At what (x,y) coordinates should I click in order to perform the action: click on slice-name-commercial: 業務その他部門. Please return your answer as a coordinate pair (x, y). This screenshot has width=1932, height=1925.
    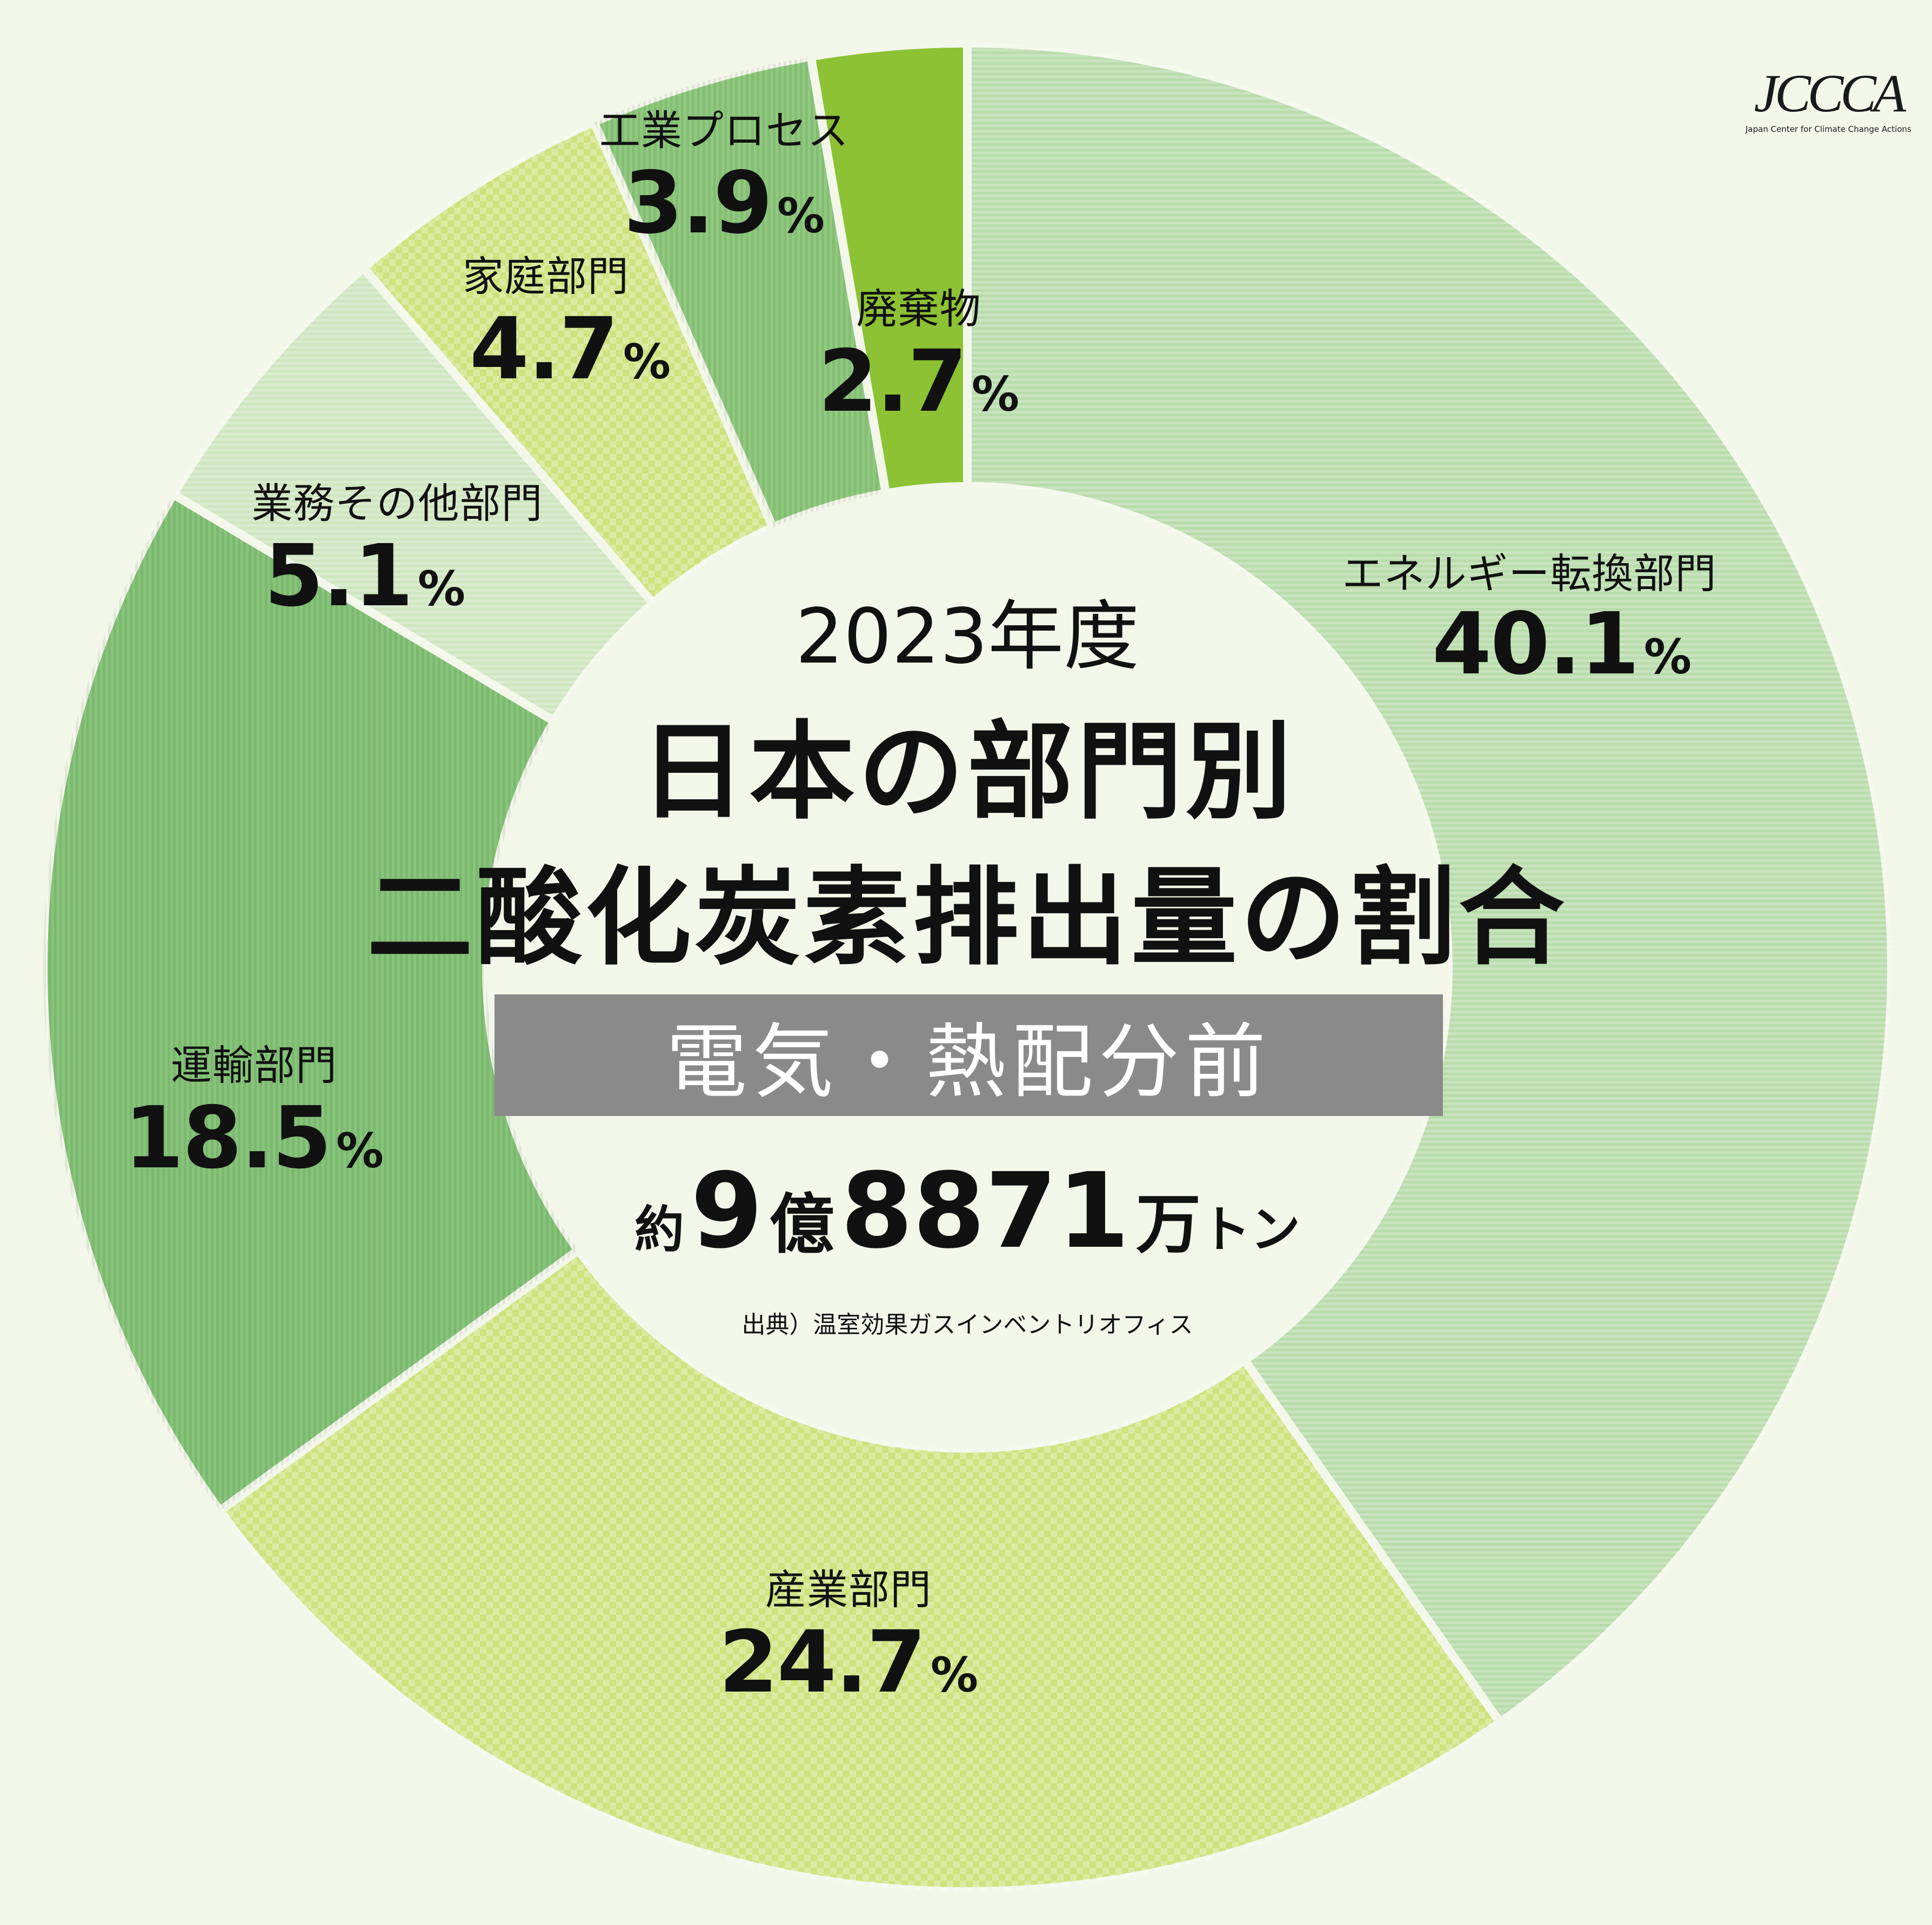
    Looking at the image, I should click on (397, 503).